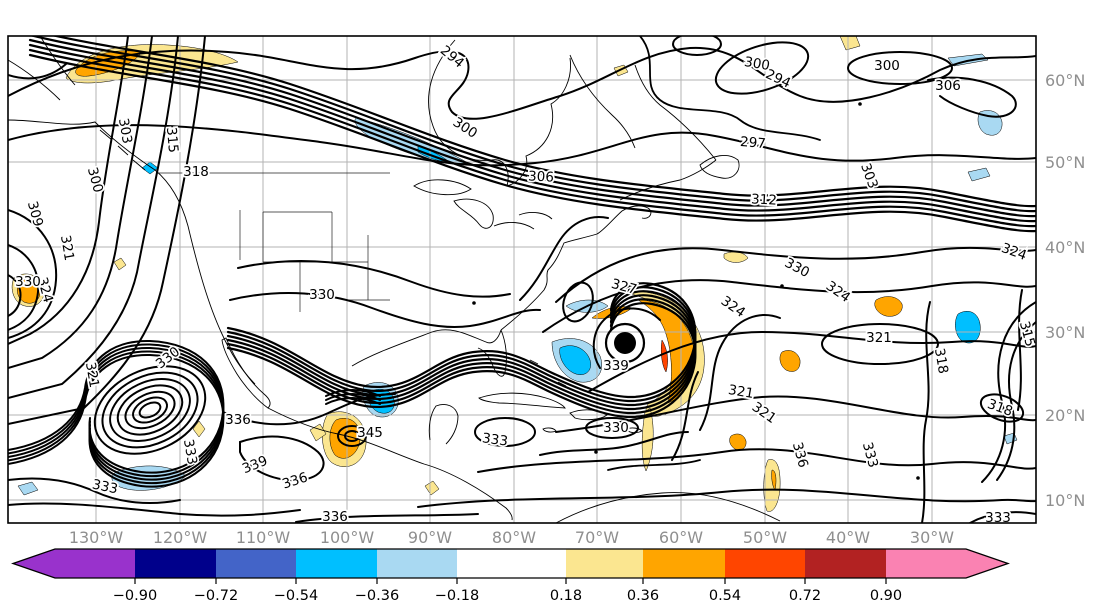 The height and width of the screenshot is (615, 1105). I want to click on lat-tick-label: 60°N, so click(1065, 80).